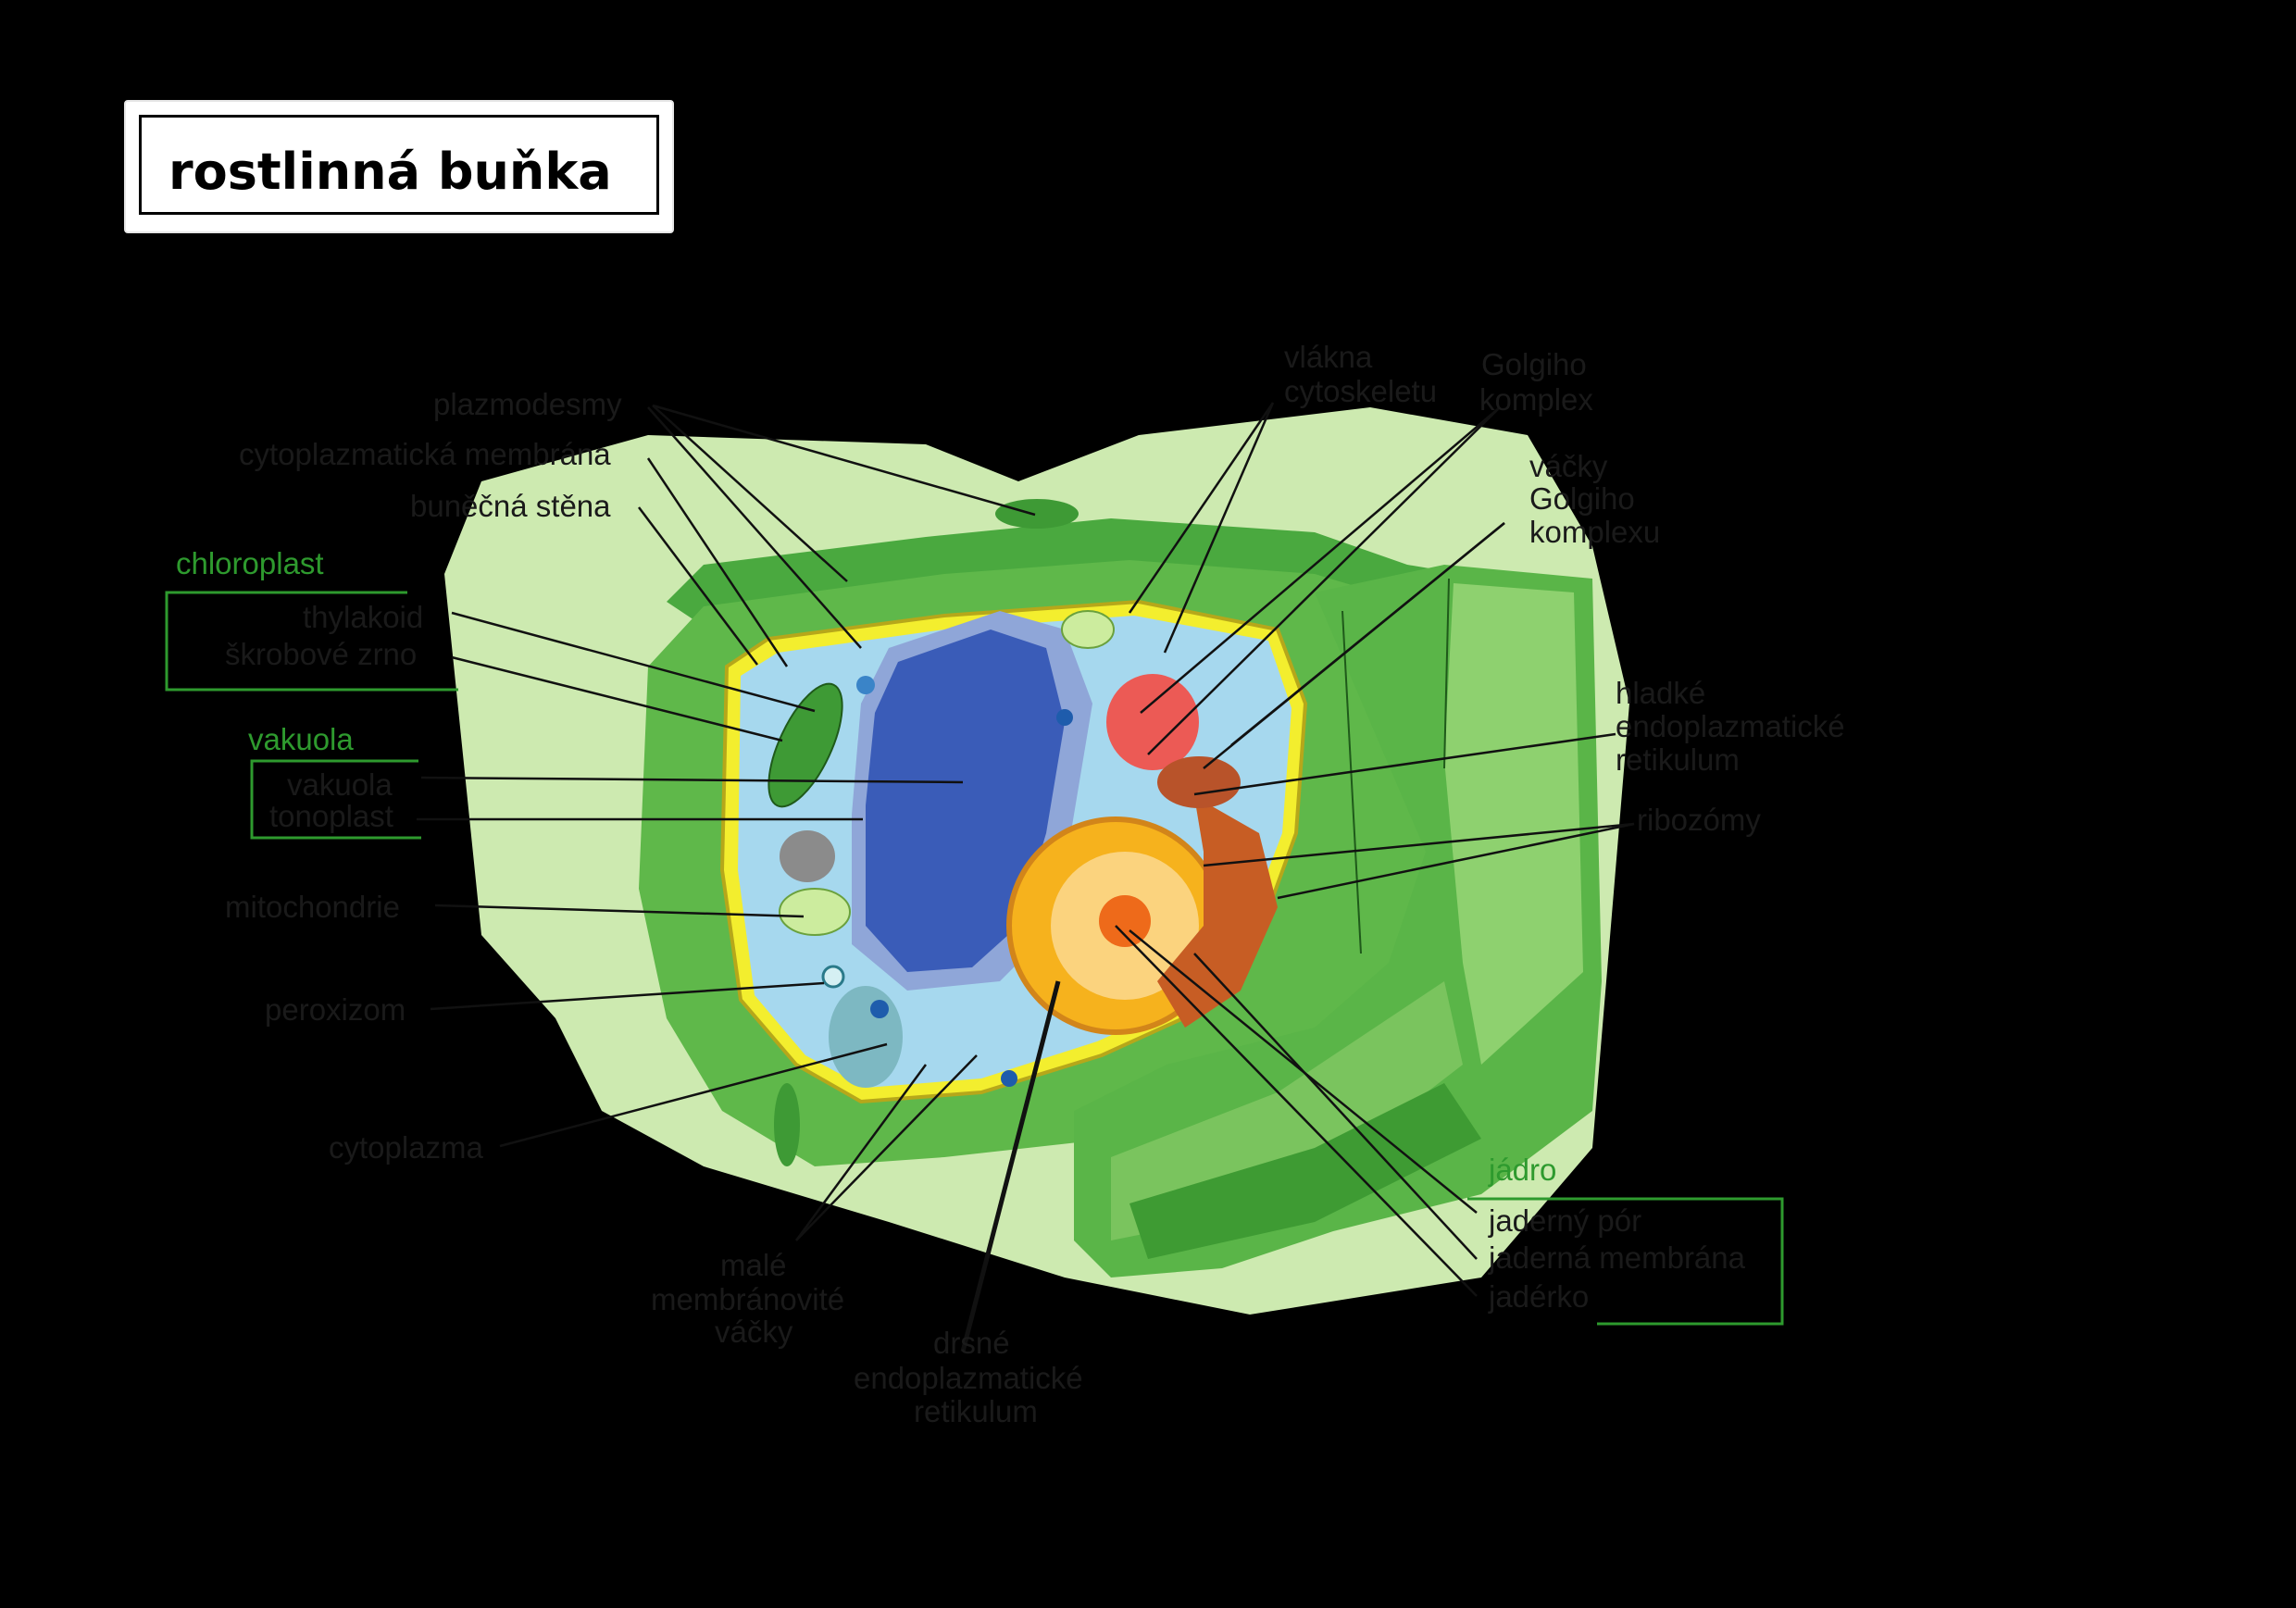  What do you see at coordinates (1678, 759) in the screenshot?
I see `label-hladke-line3: retikulum` at bounding box center [1678, 759].